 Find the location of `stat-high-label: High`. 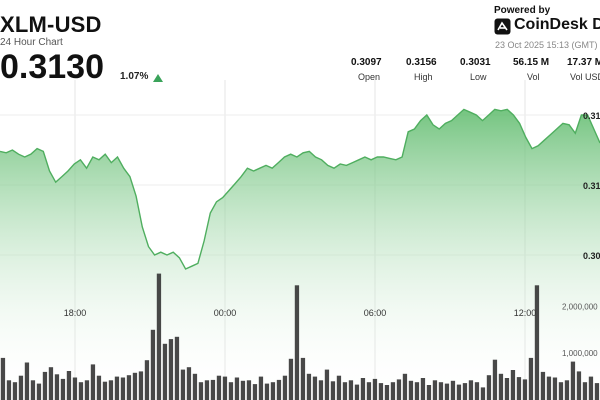

stat-high-label: High is located at coordinates (423, 77).